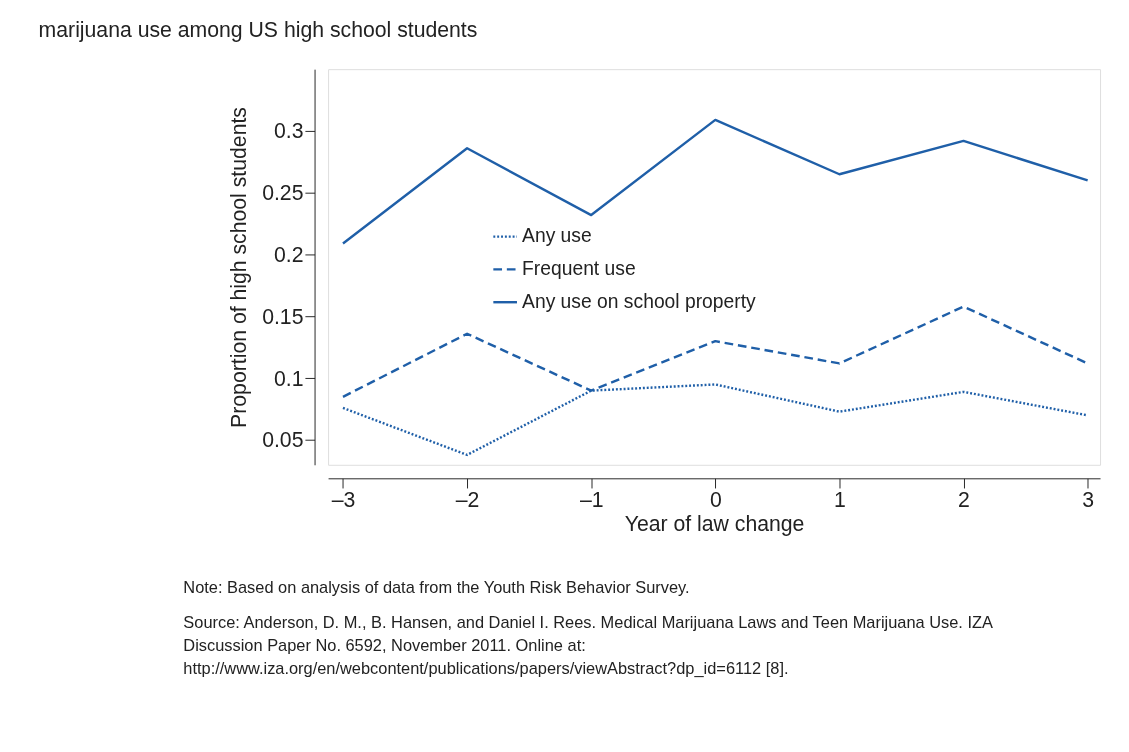  Describe the element at coordinates (715, 181) in the screenshot. I see `line-series` at that location.